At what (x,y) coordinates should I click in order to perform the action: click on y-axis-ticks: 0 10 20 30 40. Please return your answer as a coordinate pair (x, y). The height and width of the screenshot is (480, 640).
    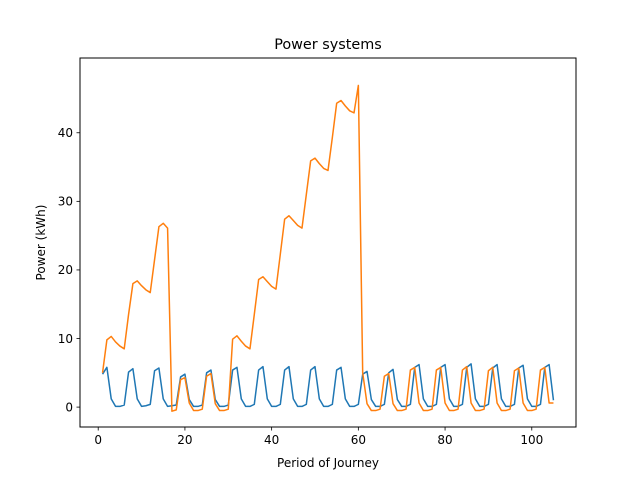
    Looking at the image, I should click on (69, 270).